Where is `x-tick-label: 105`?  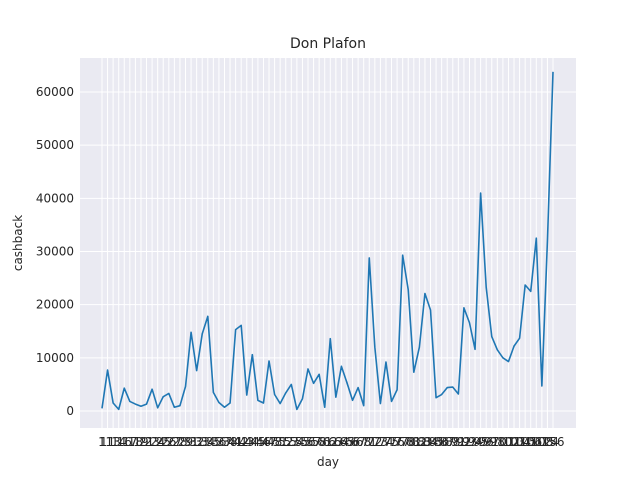 x-tick-label: 105 is located at coordinates (525, 442).